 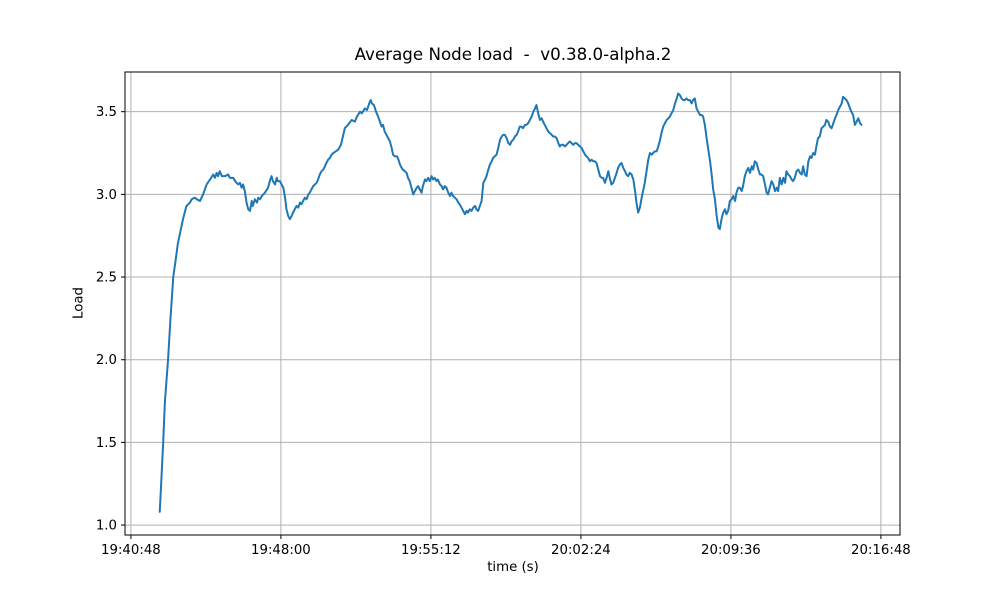 What do you see at coordinates (131, 550) in the screenshot?
I see `x-tick-label: 19:40:48` at bounding box center [131, 550].